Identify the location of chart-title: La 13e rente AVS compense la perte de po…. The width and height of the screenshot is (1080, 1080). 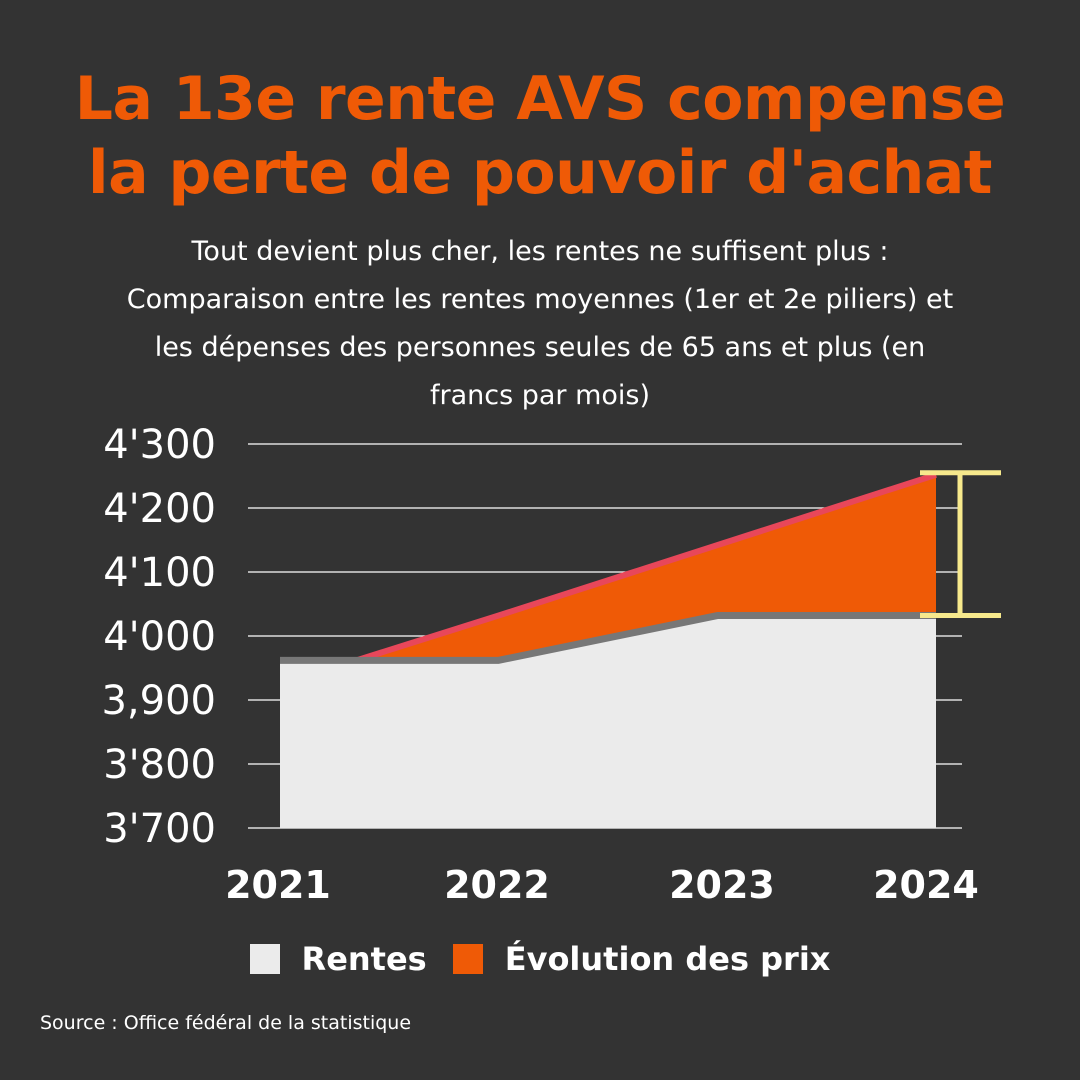
(540, 136).